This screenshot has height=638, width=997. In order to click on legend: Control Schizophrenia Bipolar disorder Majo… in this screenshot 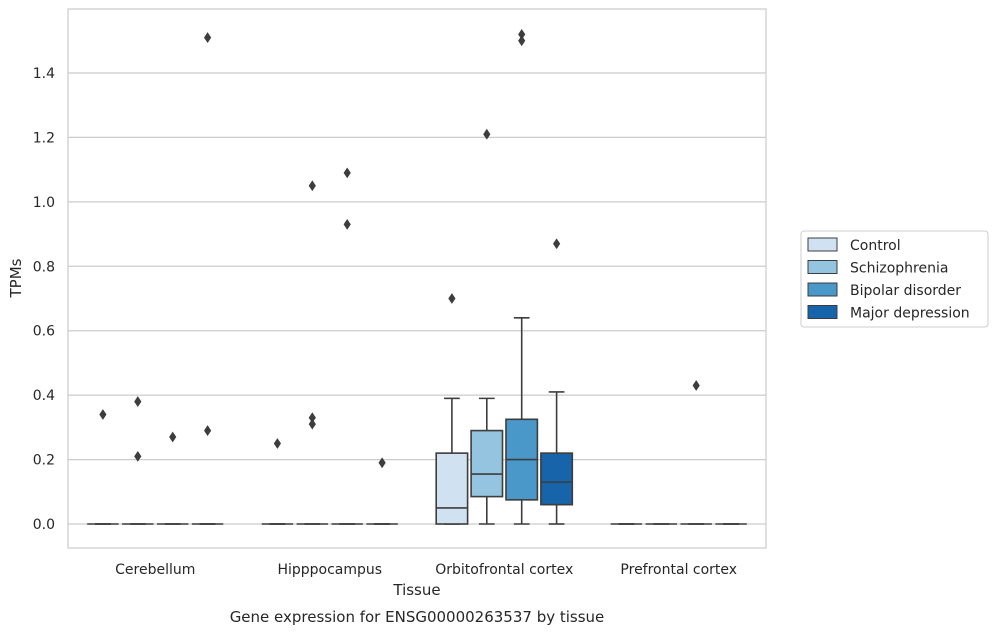, I will do `click(894, 279)`.